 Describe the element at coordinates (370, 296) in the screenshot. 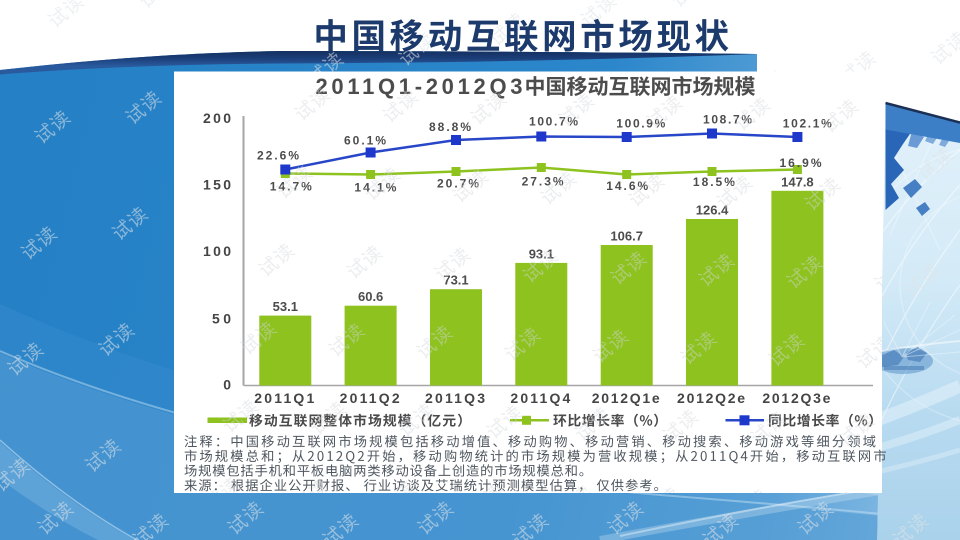

I see `svg-text: 60.6` at that location.